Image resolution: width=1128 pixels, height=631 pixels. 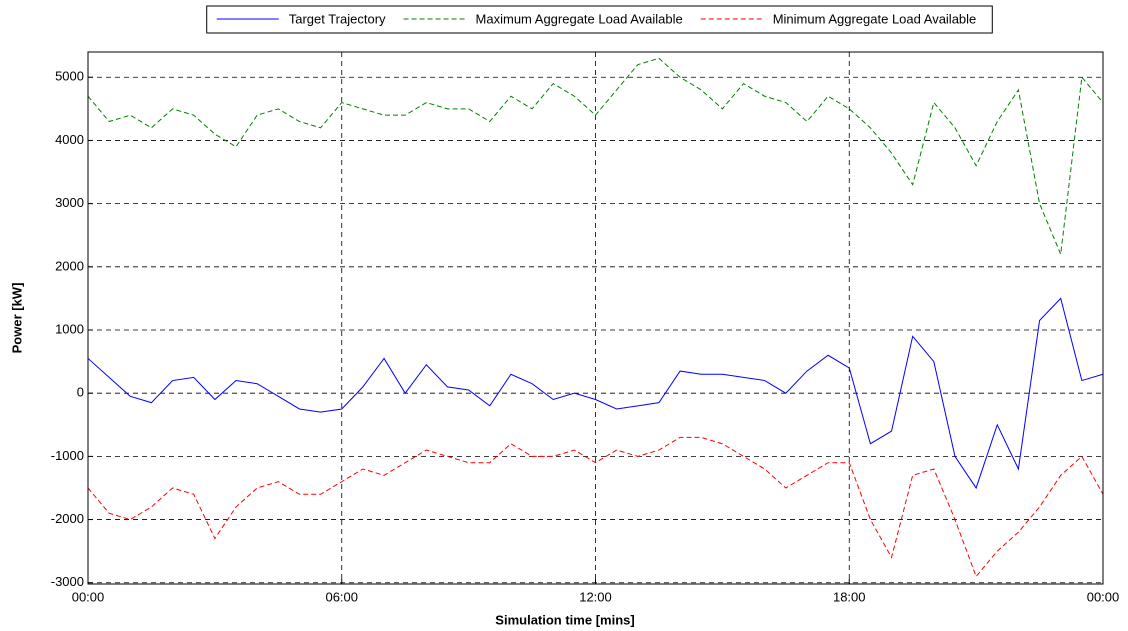 What do you see at coordinates (341, 596) in the screenshot?
I see `x-tick-label: 06:00` at bounding box center [341, 596].